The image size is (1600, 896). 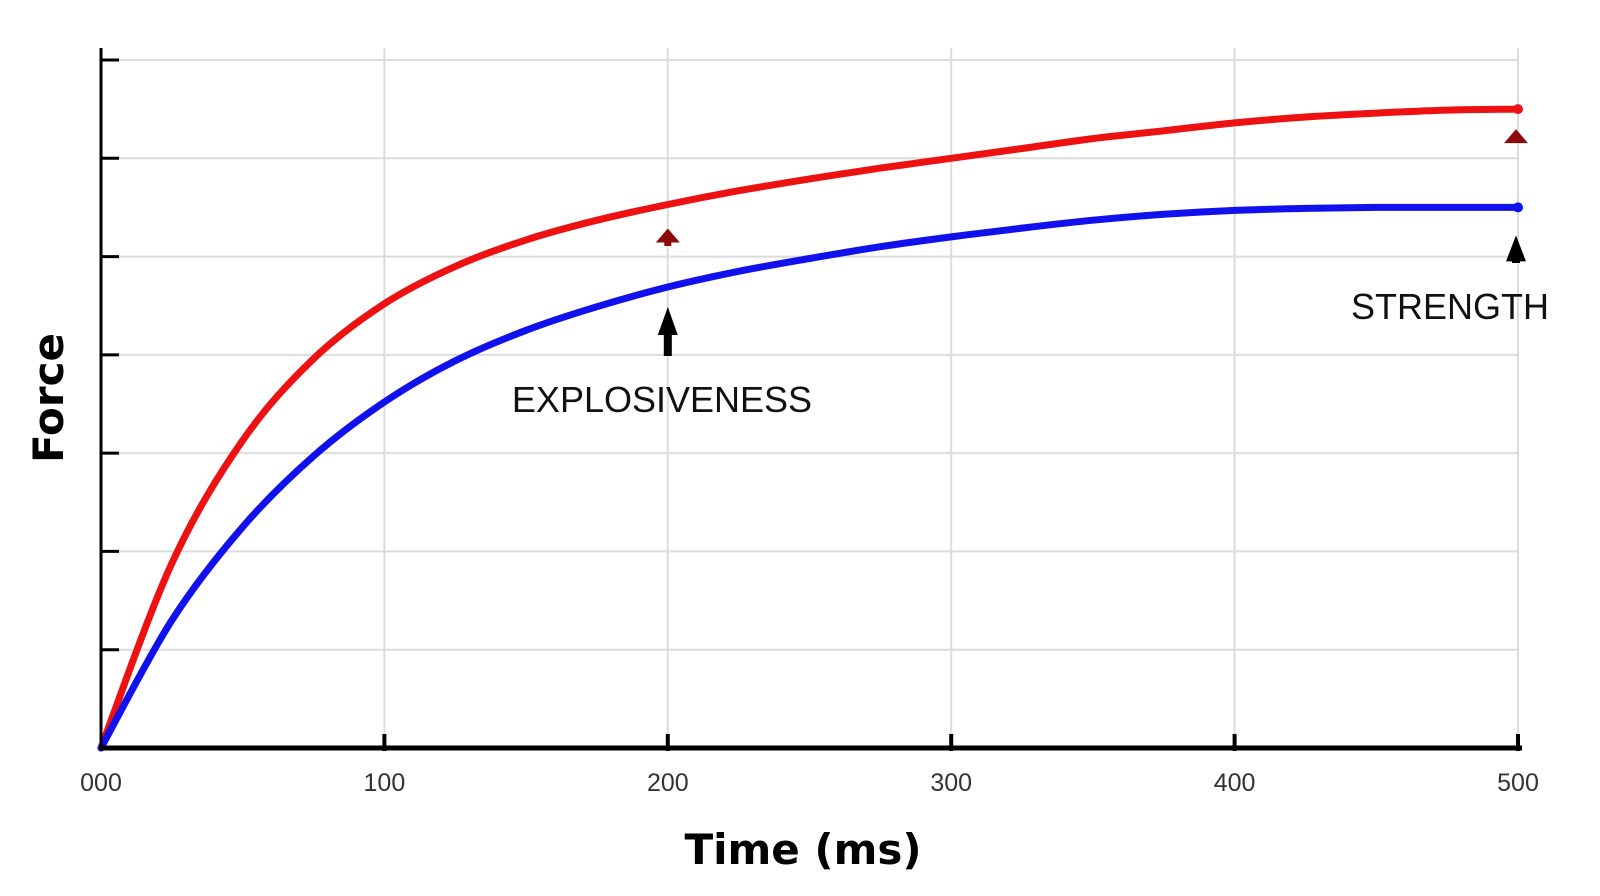 I want to click on explosiveness-arrow-shaft, so click(x=667, y=345).